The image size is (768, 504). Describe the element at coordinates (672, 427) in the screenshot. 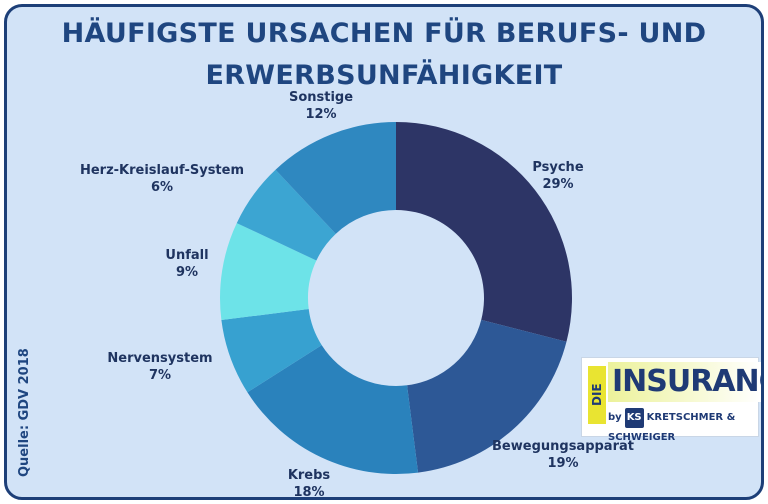

I see `logo-company: KRETSCHMER & SCHWEIGER` at that location.